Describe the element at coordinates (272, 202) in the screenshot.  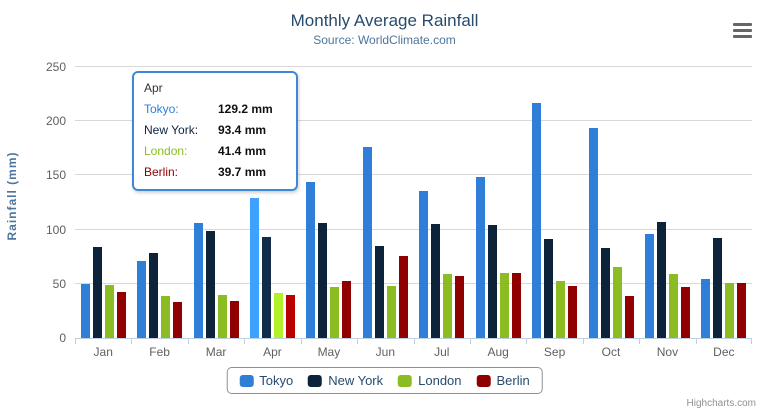
I see `category-group-apr` at that location.